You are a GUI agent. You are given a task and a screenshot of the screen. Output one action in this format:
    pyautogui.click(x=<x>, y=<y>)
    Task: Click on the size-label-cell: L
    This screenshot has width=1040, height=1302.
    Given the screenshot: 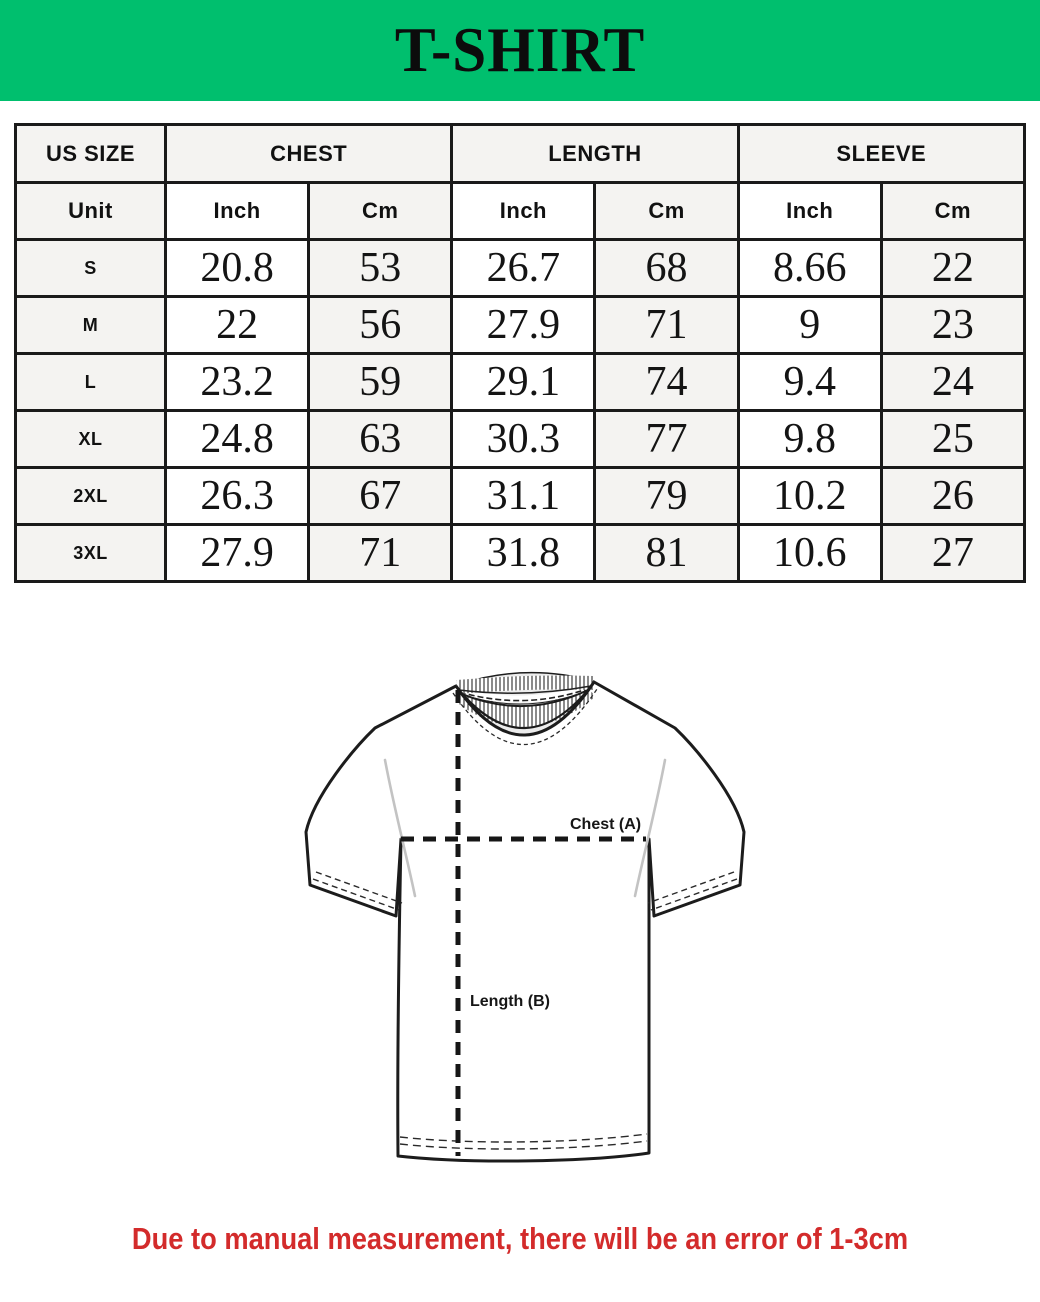 What is the action you would take?
    pyautogui.click(x=90, y=382)
    